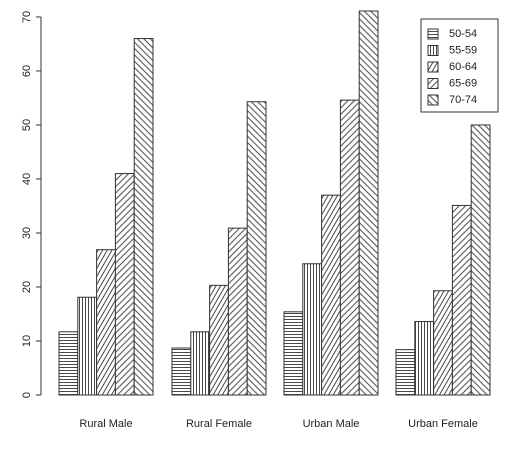 The height and width of the screenshot is (449, 514). I want to click on legend-label: 65-69, so click(463, 84).